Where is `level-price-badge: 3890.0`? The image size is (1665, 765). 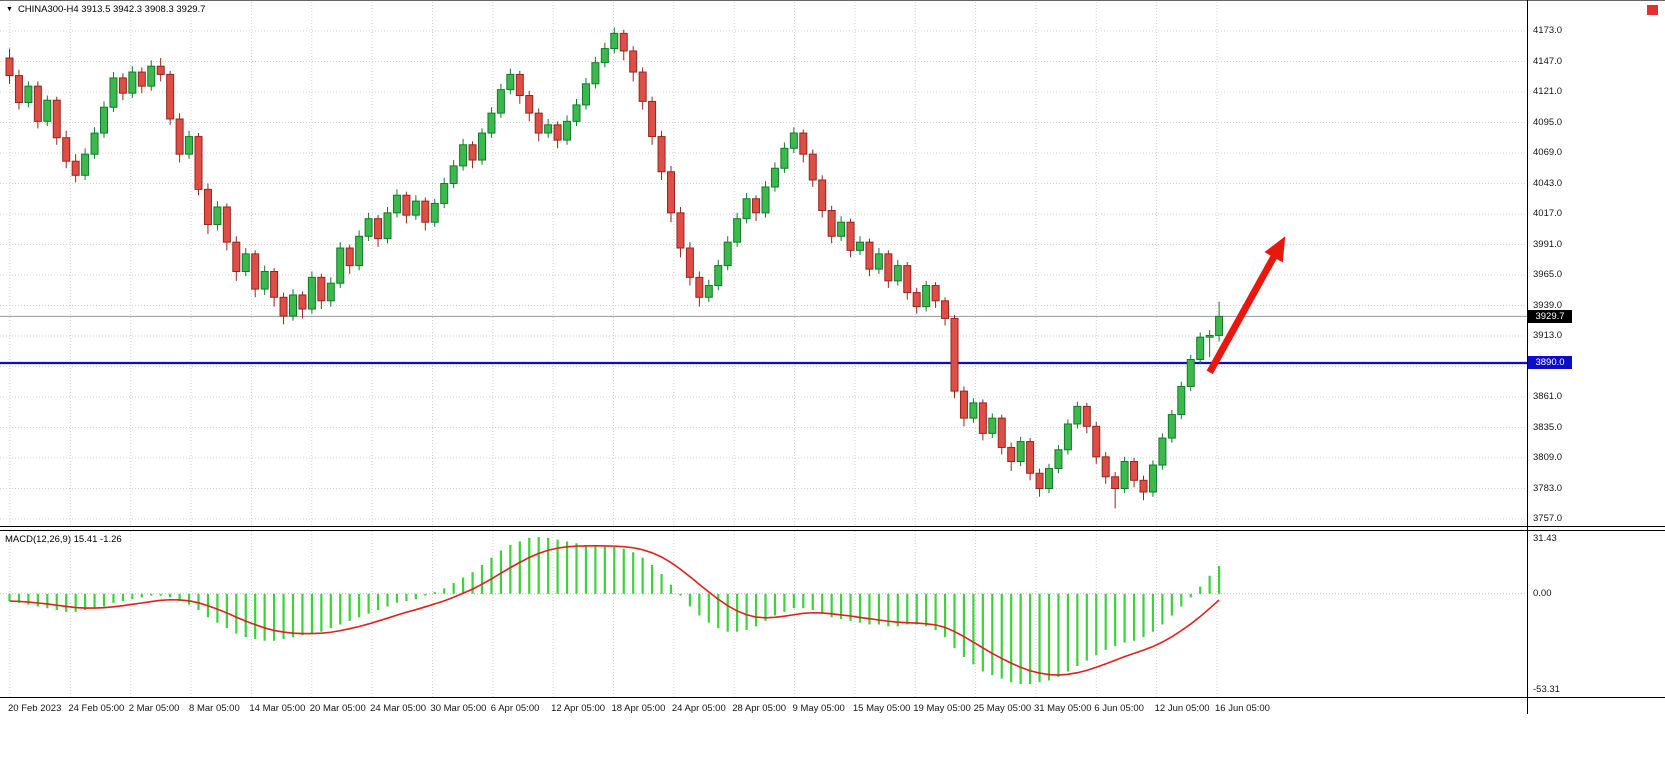 level-price-badge: 3890.0 is located at coordinates (1550, 363).